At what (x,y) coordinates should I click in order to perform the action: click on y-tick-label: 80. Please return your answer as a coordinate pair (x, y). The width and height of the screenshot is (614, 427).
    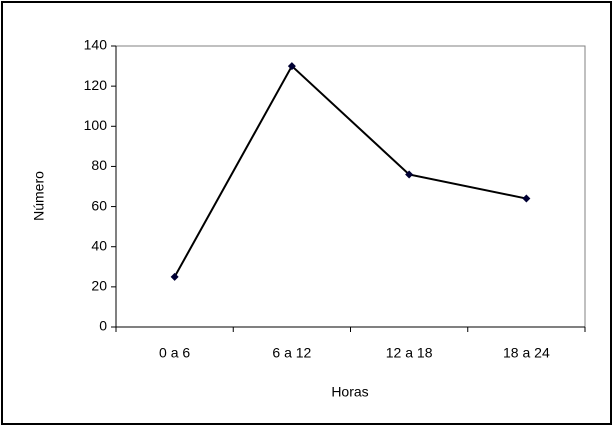
    Looking at the image, I should click on (99, 165).